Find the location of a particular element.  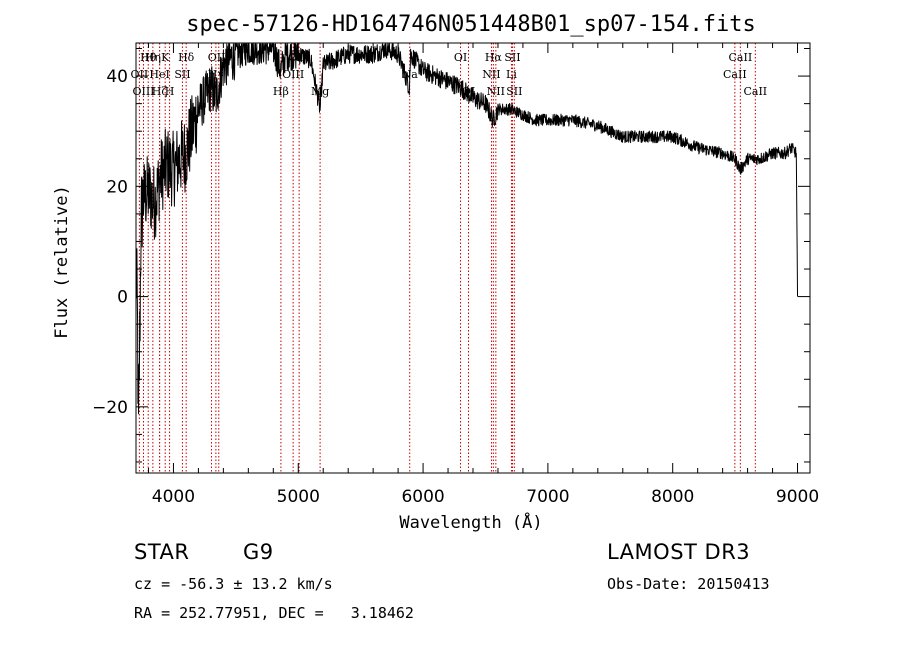

x-axis-title: Wavelength (Å) is located at coordinates (470, 522).